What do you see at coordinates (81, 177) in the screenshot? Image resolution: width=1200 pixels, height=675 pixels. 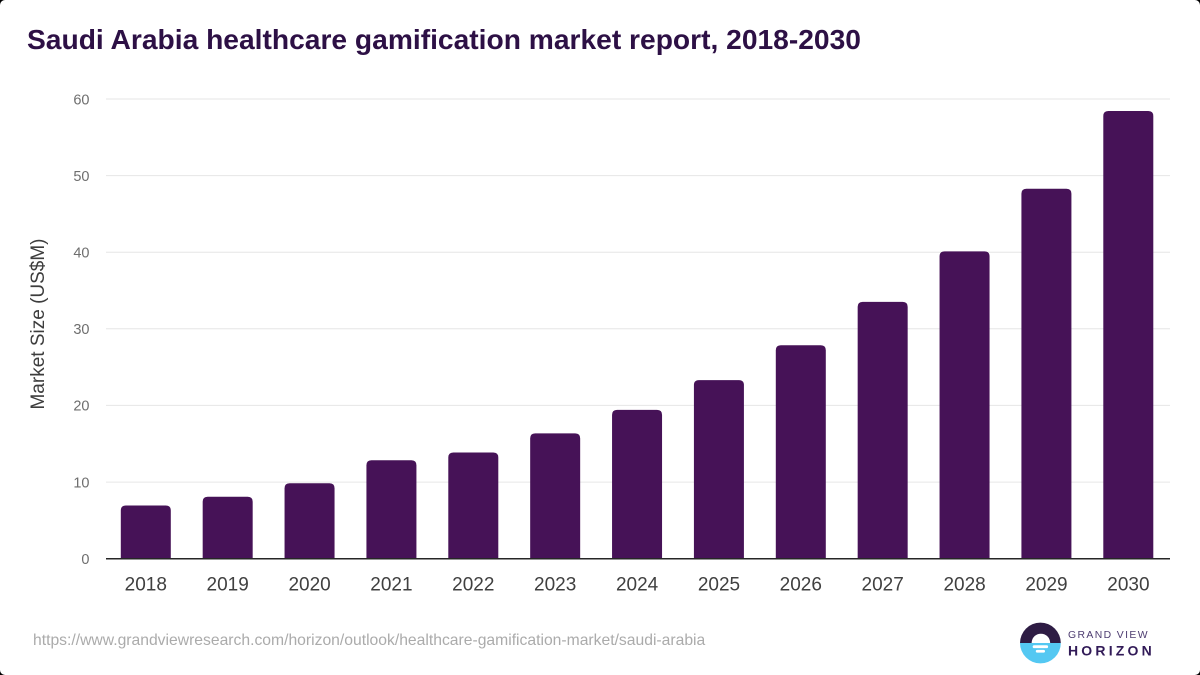 I see `svg-text: 50` at bounding box center [81, 177].